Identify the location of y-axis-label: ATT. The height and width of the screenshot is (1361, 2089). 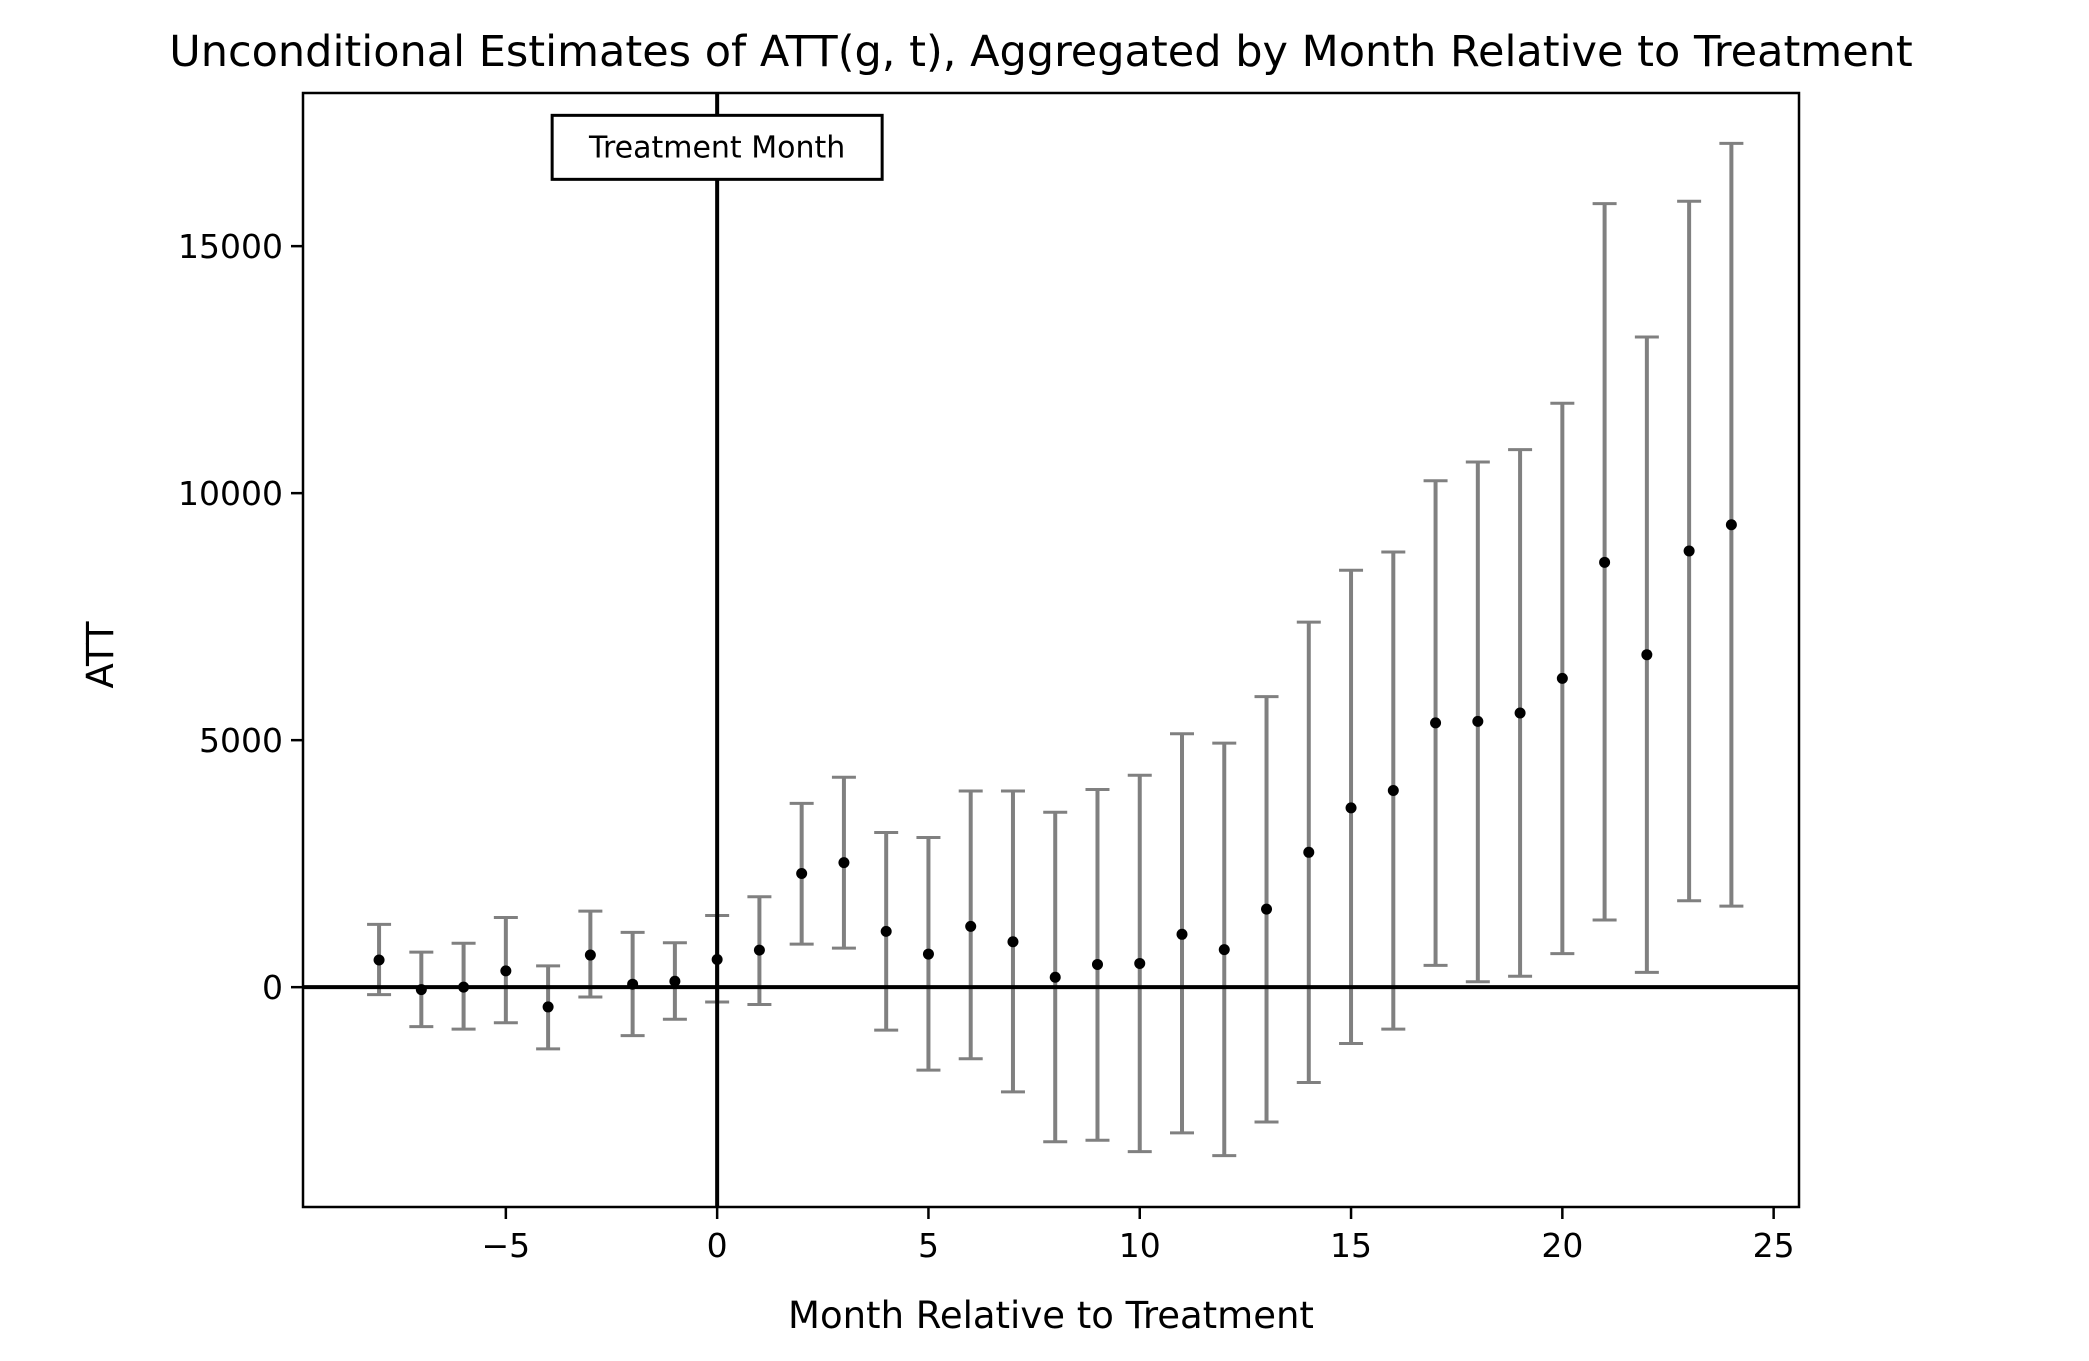
(100, 654).